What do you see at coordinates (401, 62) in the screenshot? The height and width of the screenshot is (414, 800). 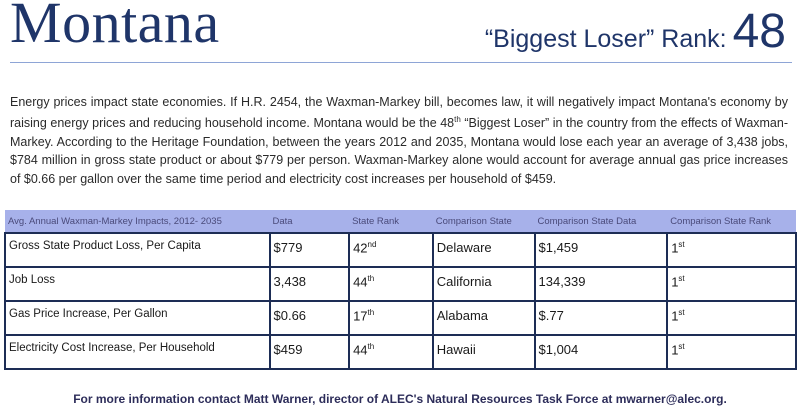 I see `header-divider` at bounding box center [401, 62].